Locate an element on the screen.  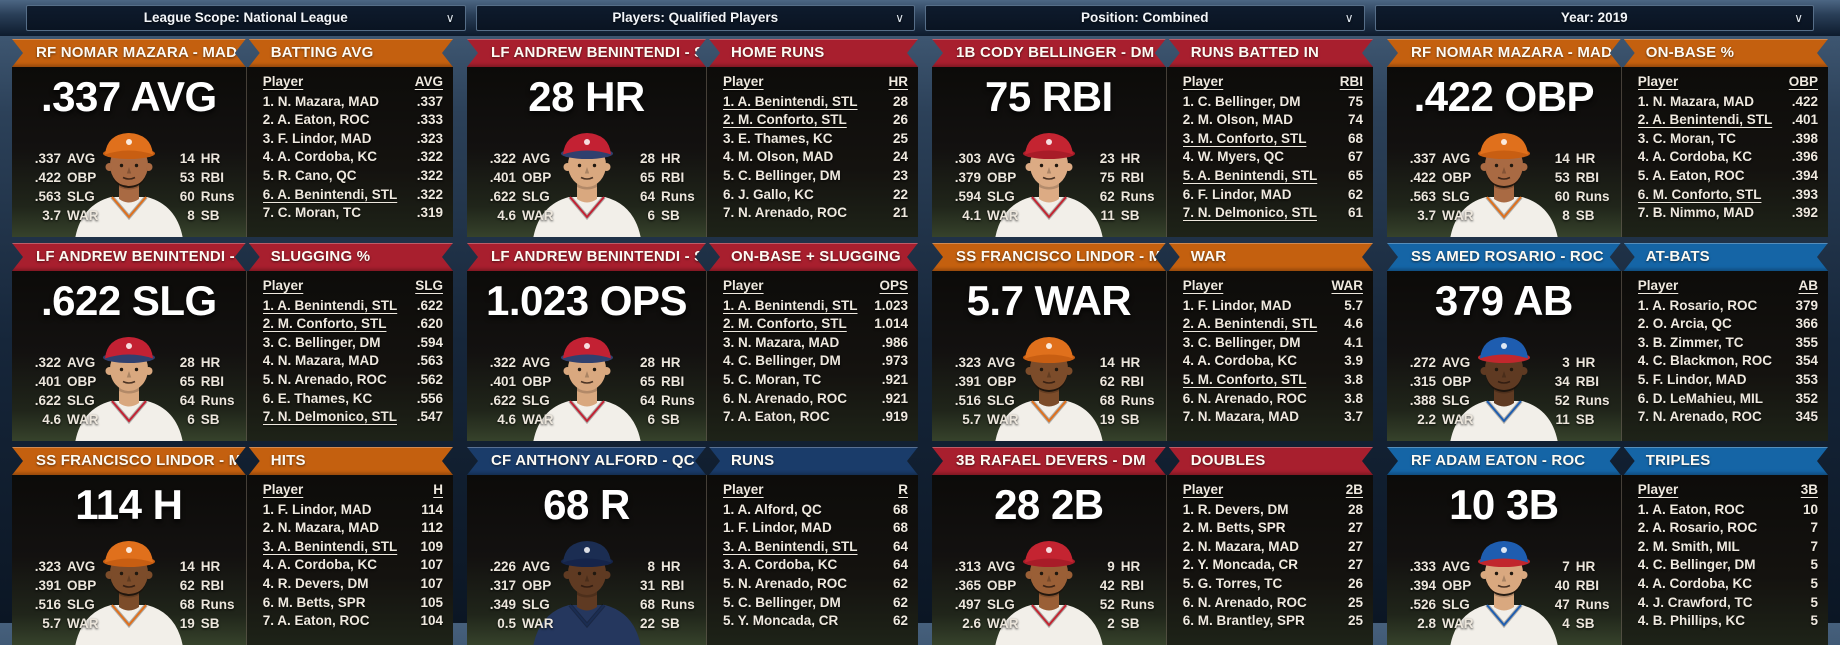
leaderboard-row: 1. A. Rosario, ROC 379 is located at coordinates (1728, 306).